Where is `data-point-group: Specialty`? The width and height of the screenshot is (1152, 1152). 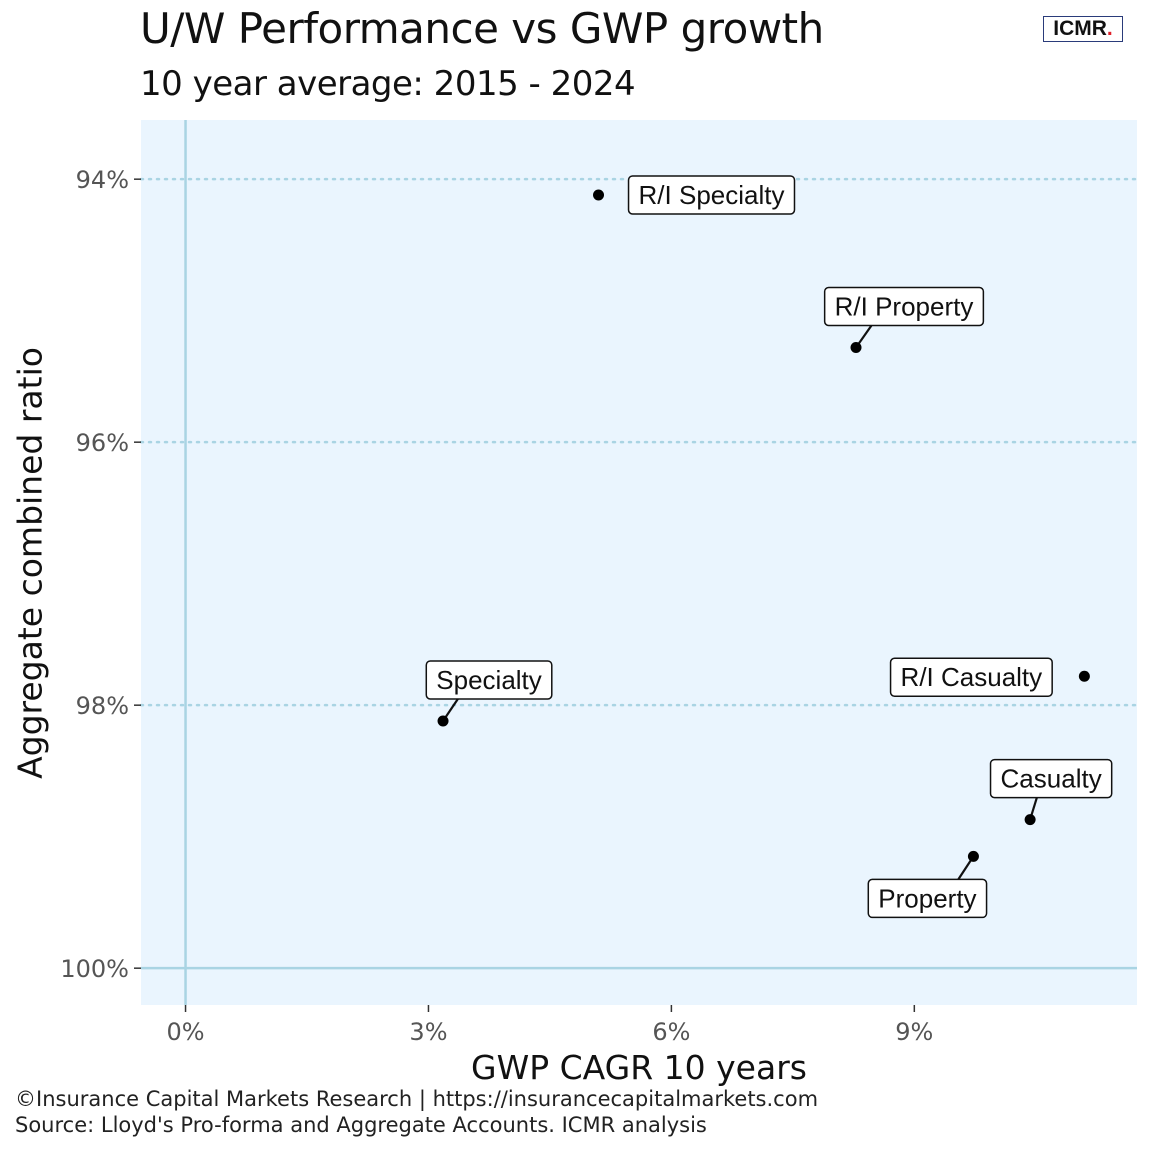 data-point-group: Specialty is located at coordinates (489, 693).